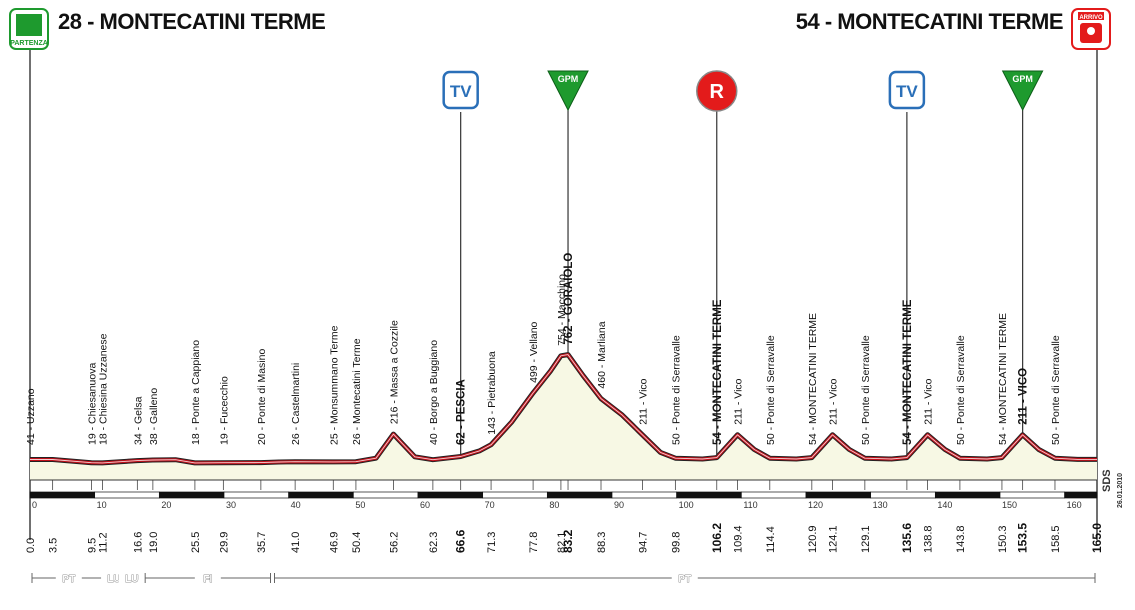 Image resolution: width=1135 pixels, height=610 pixels. I want to click on waypoint-label: 40 - Borgo a Buggiano, so click(434, 392).